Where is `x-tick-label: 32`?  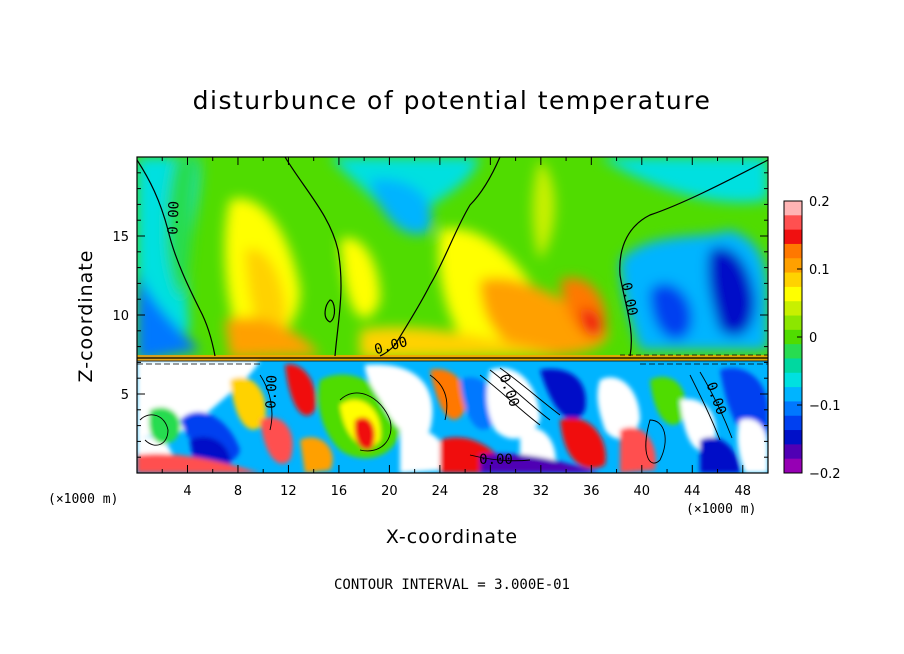 x-tick-label: 32 is located at coordinates (541, 491).